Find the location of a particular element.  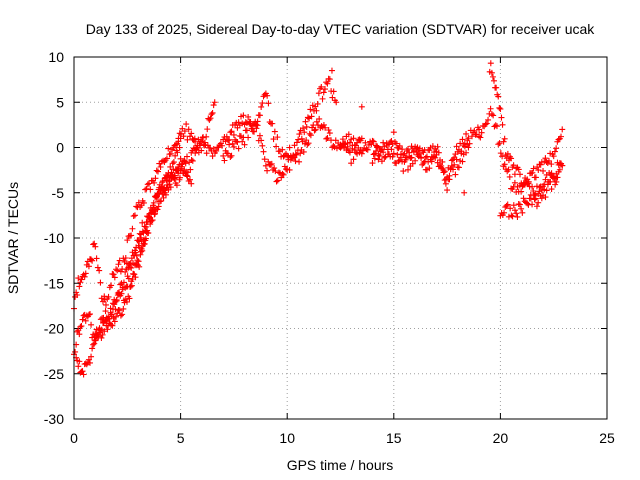

y-tick-label: -20 is located at coordinates (54, 329).